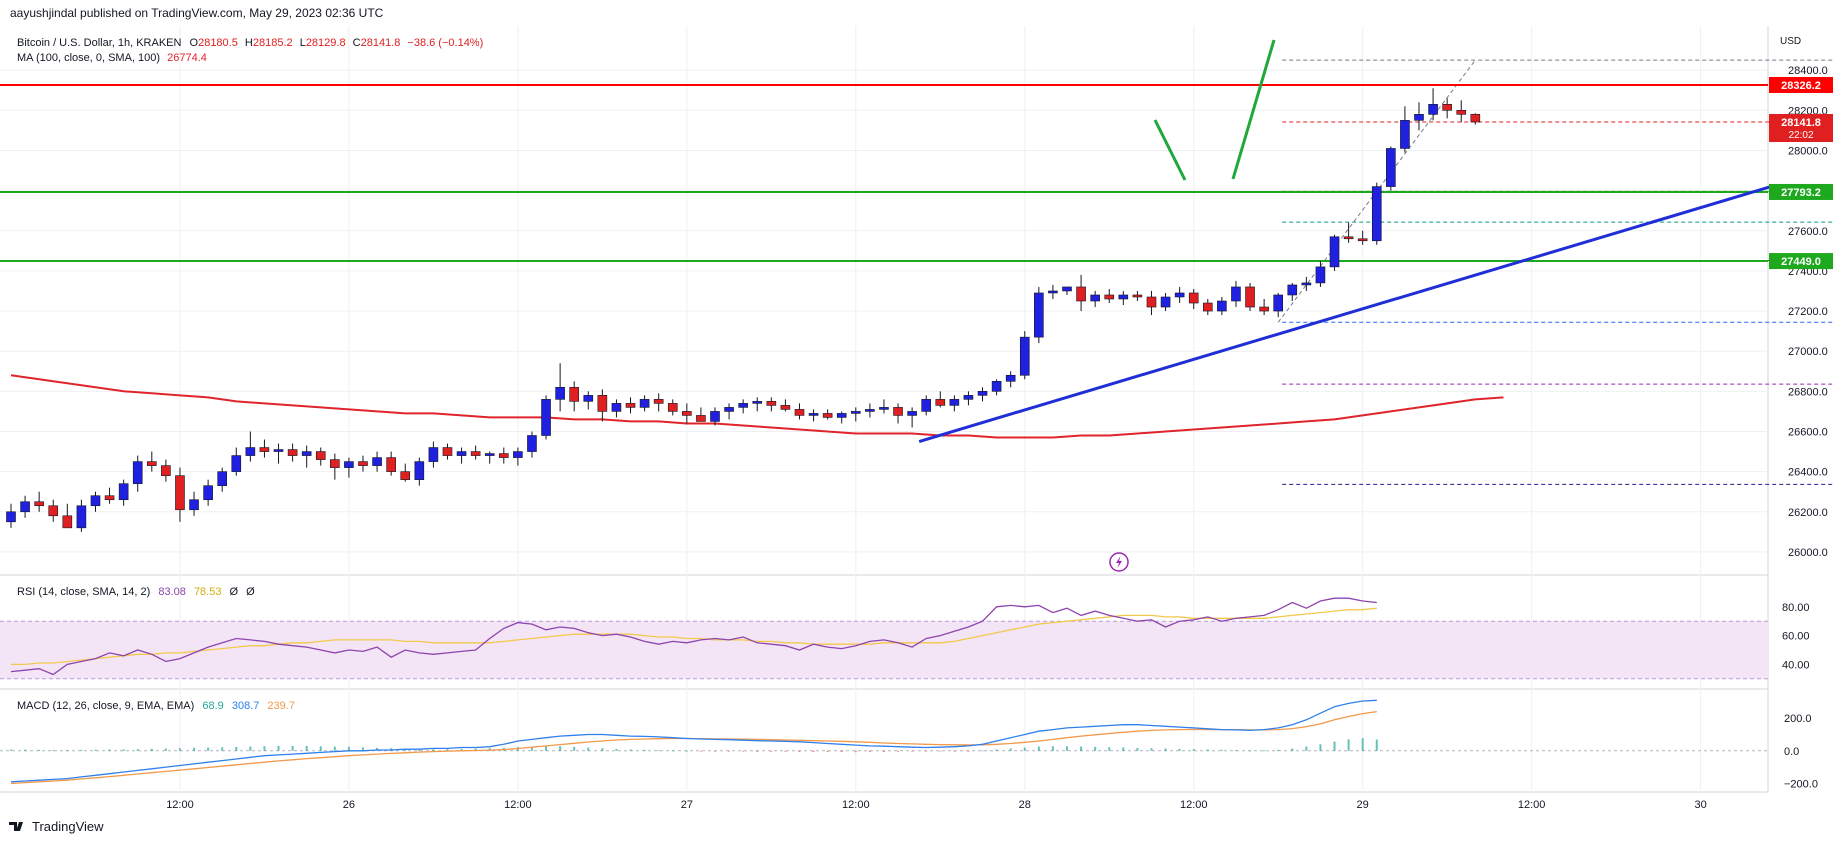 This screenshot has height=845, width=1834. Describe the element at coordinates (1801, 86) in the screenshot. I see `level-tag: 28326.2` at that location.